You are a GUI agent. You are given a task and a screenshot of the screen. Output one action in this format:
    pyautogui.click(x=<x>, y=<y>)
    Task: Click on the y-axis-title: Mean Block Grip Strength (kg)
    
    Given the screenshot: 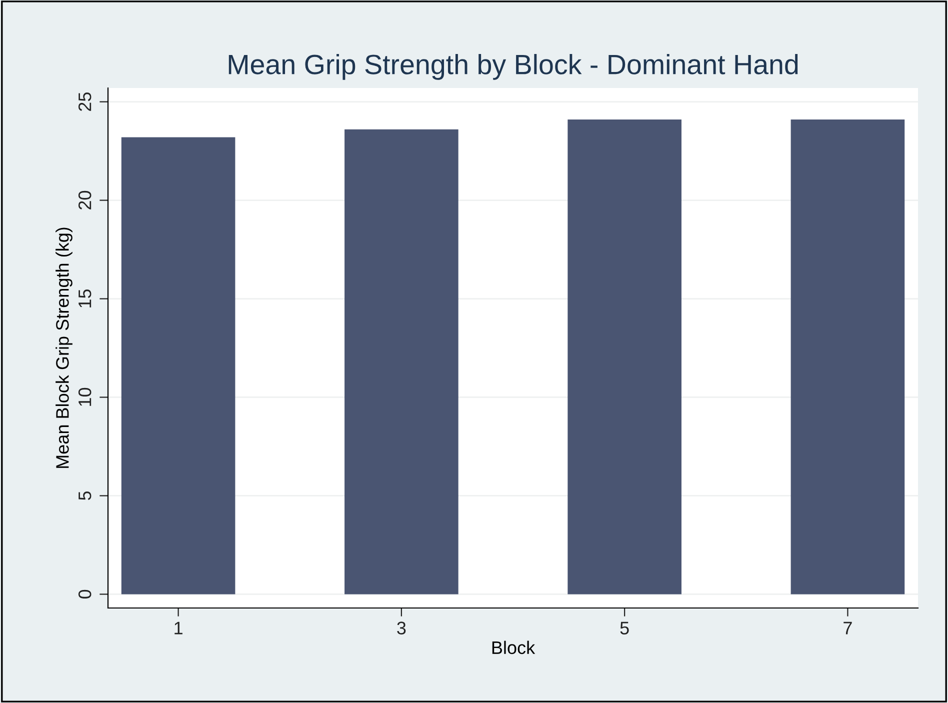 What is the action you would take?
    pyautogui.click(x=64, y=348)
    